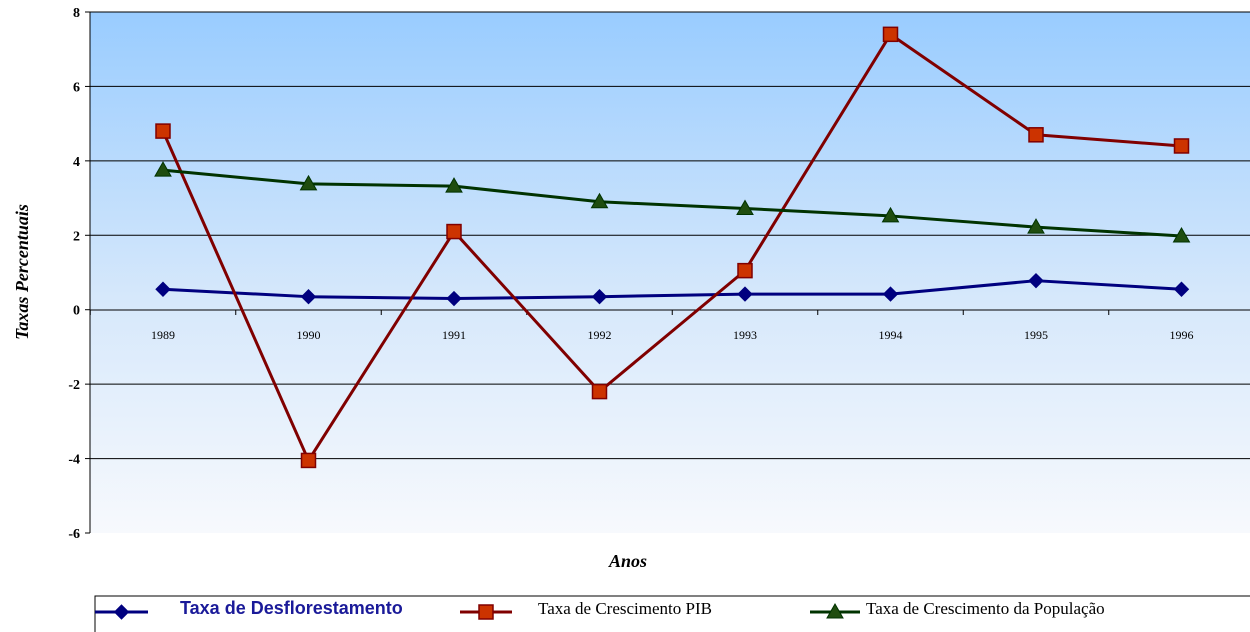  I want to click on legend-box, so click(672, 613).